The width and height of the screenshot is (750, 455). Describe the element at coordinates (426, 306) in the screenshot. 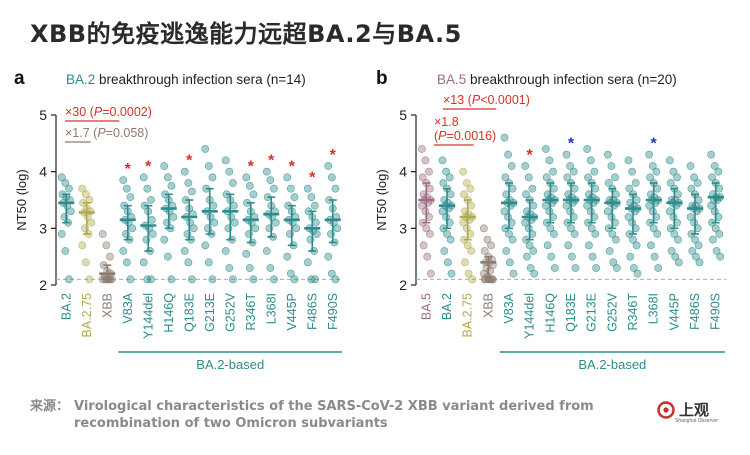

I see `p2-x-tick-label: BA.5` at that location.